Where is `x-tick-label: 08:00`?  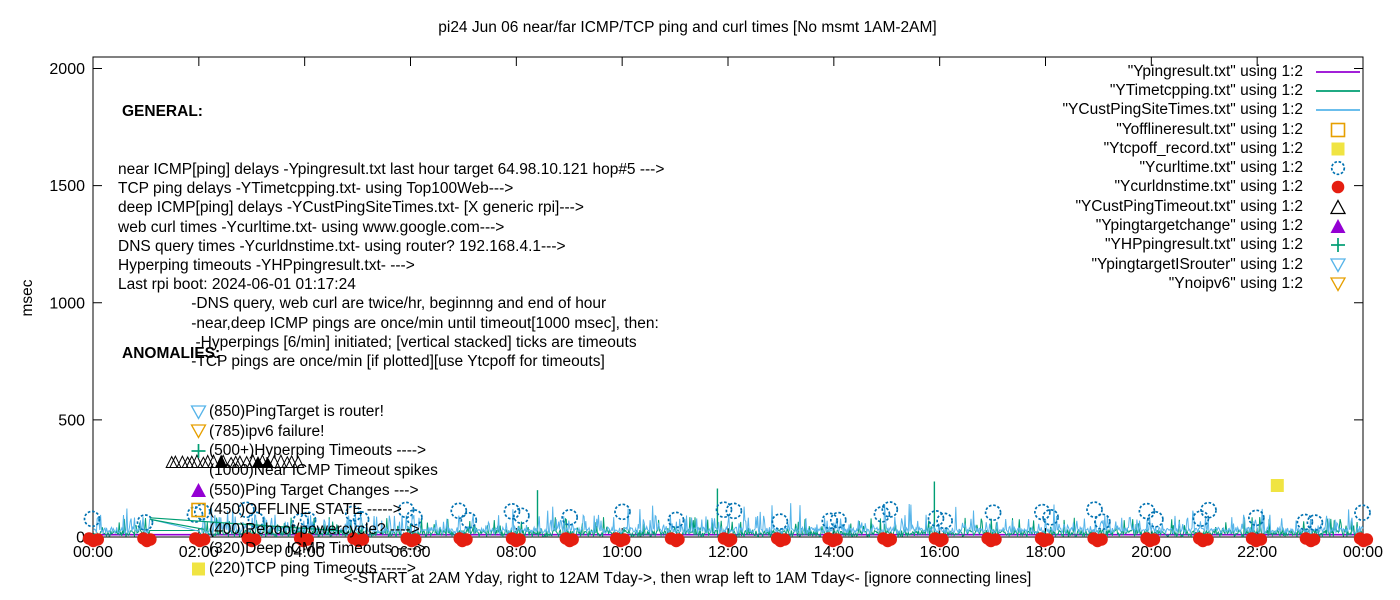 x-tick-label: 08:00 is located at coordinates (516, 552).